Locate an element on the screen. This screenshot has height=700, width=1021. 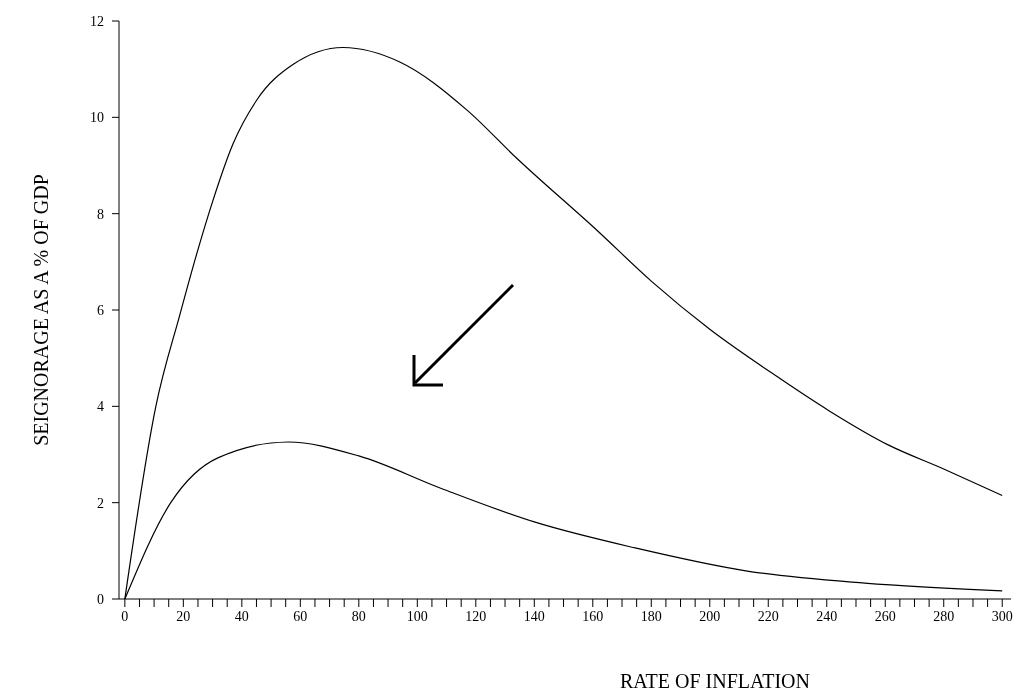
x-tick-label: 180 is located at coordinates (651, 616).